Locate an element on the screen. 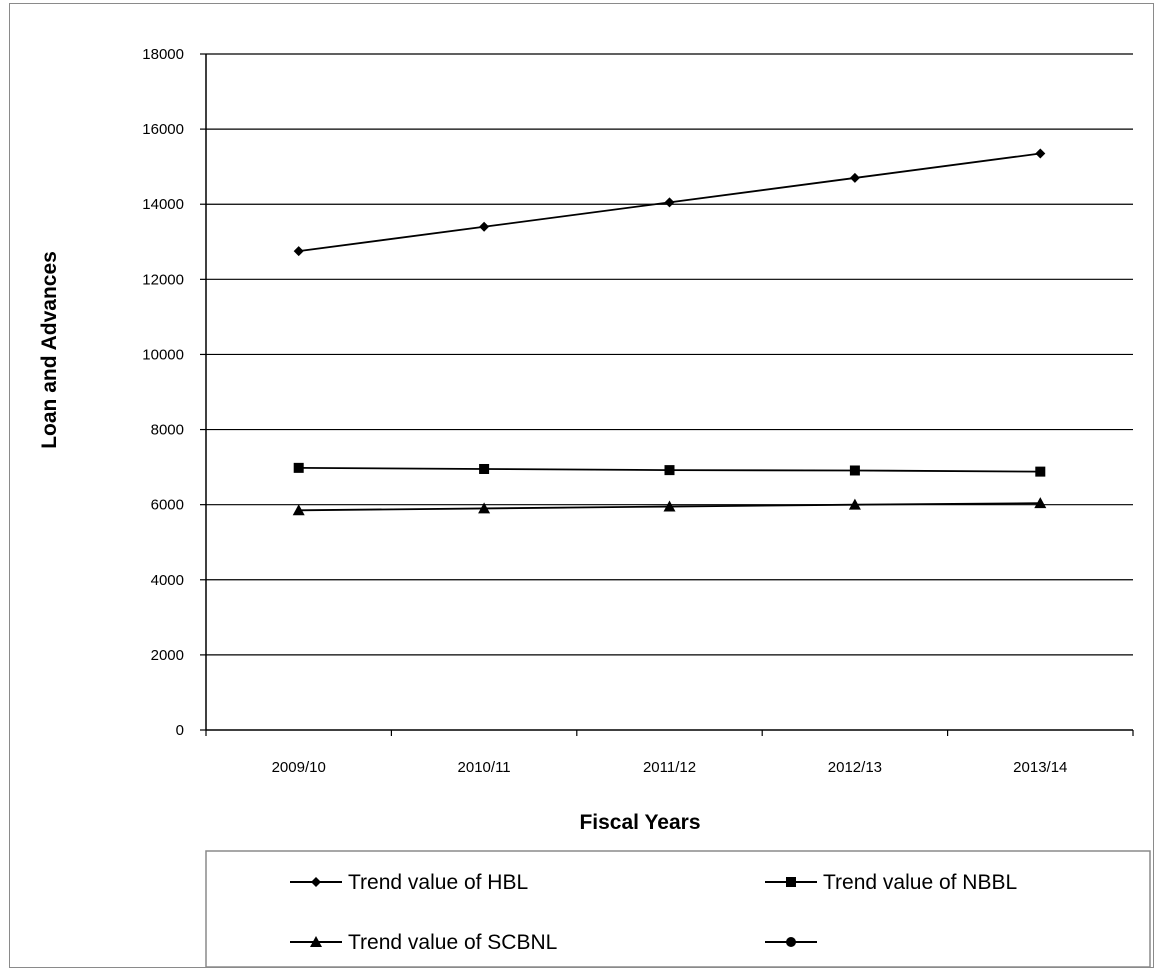 The image size is (1156, 971). x-tick-label: 2009/10 is located at coordinates (299, 767).